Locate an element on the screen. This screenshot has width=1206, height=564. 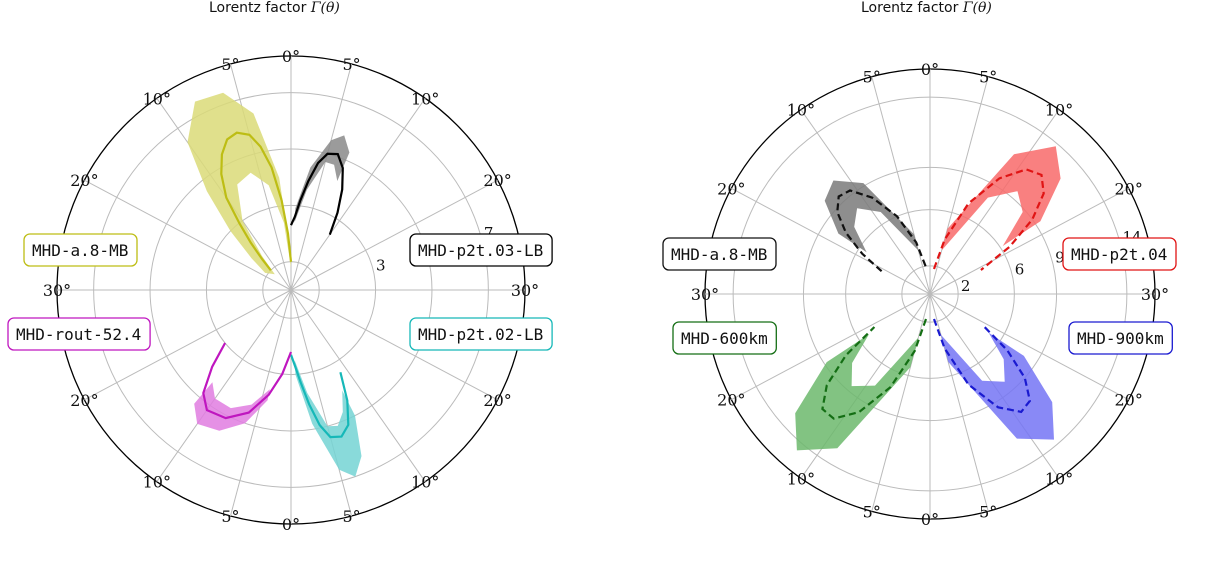
series-band-mhd-p2t-02-lb is located at coordinates (328, 418).